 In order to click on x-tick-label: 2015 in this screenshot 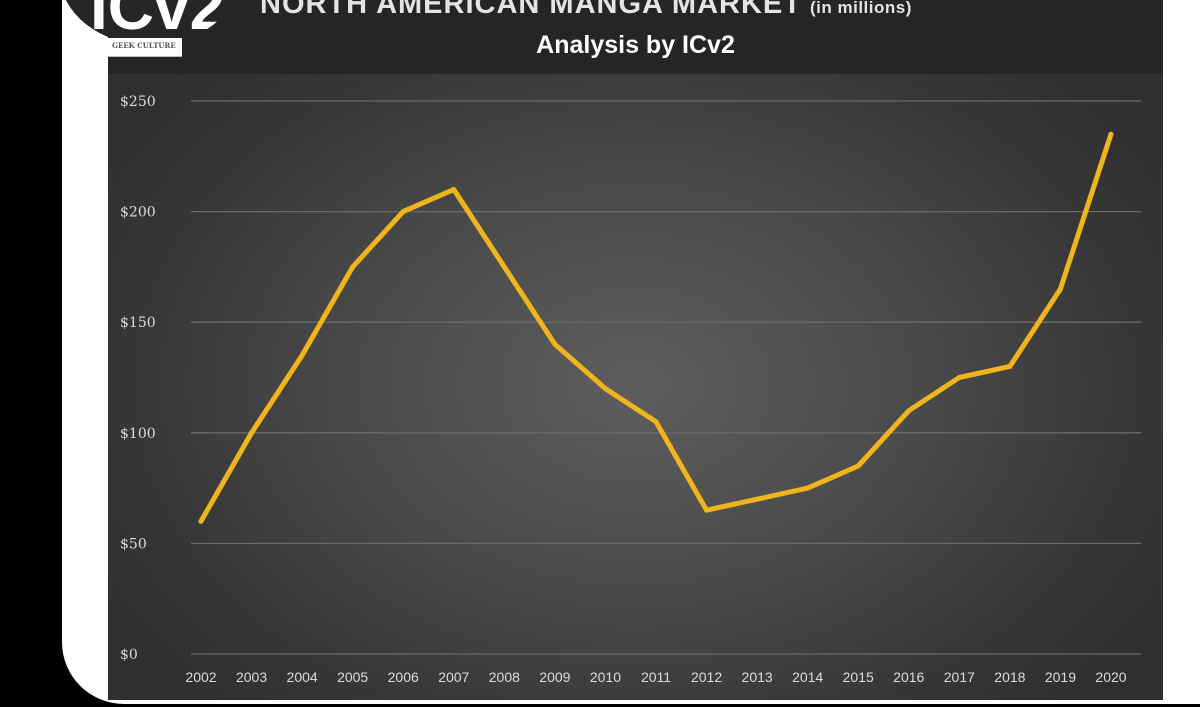, I will do `click(858, 677)`.